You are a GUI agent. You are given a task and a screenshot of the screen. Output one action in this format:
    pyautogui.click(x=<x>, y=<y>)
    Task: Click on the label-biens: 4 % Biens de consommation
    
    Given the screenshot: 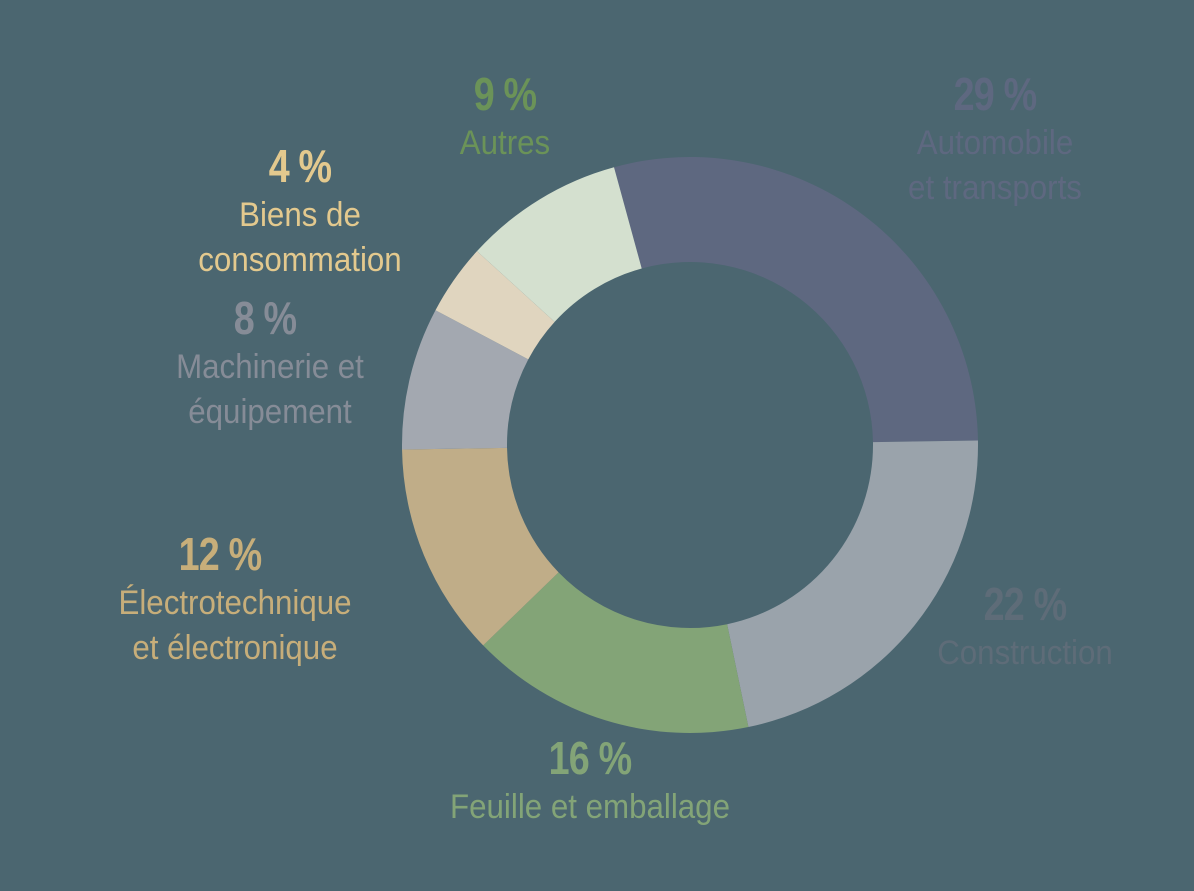 What is the action you would take?
    pyautogui.click(x=300, y=211)
    